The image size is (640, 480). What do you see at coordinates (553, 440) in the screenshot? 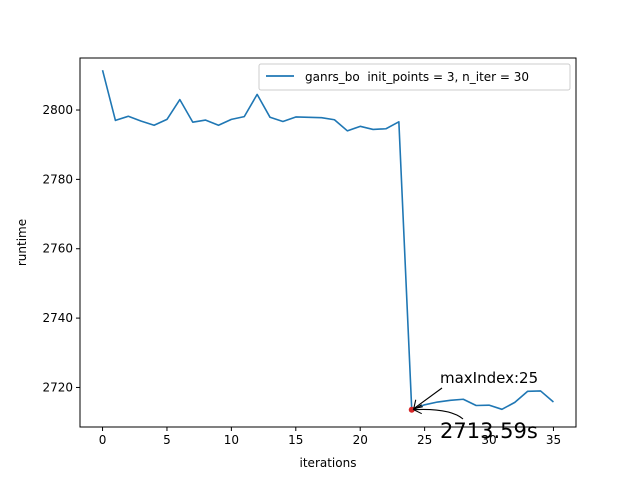
I see `x-tick-label: 35` at bounding box center [553, 440].